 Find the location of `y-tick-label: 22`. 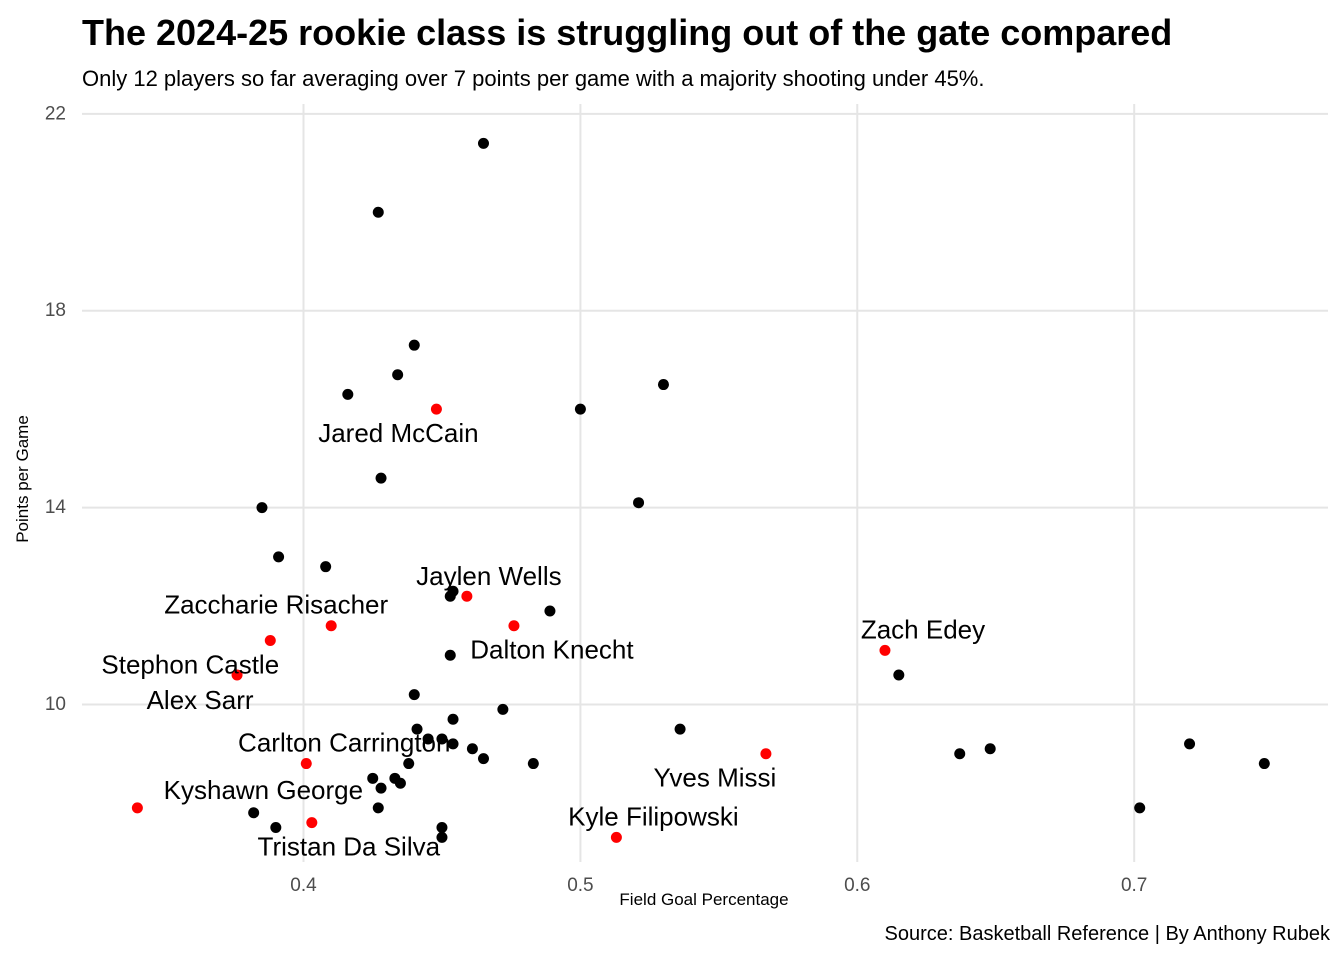

y-tick-label: 22 is located at coordinates (55, 113).